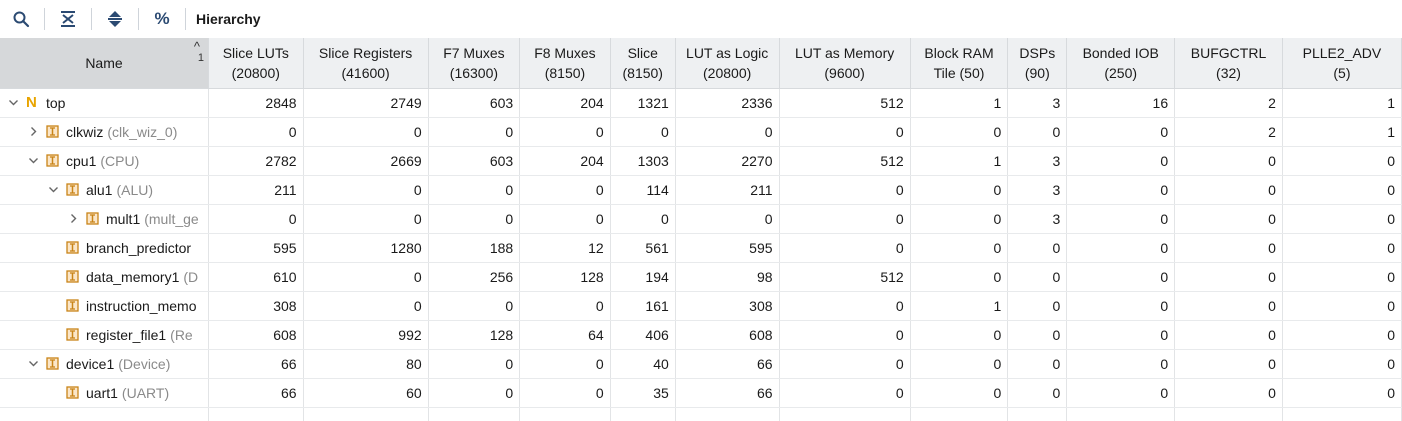 Image resolution: width=1402 pixels, height=421 pixels. I want to click on instance-name: branch_predictor, so click(139, 247).